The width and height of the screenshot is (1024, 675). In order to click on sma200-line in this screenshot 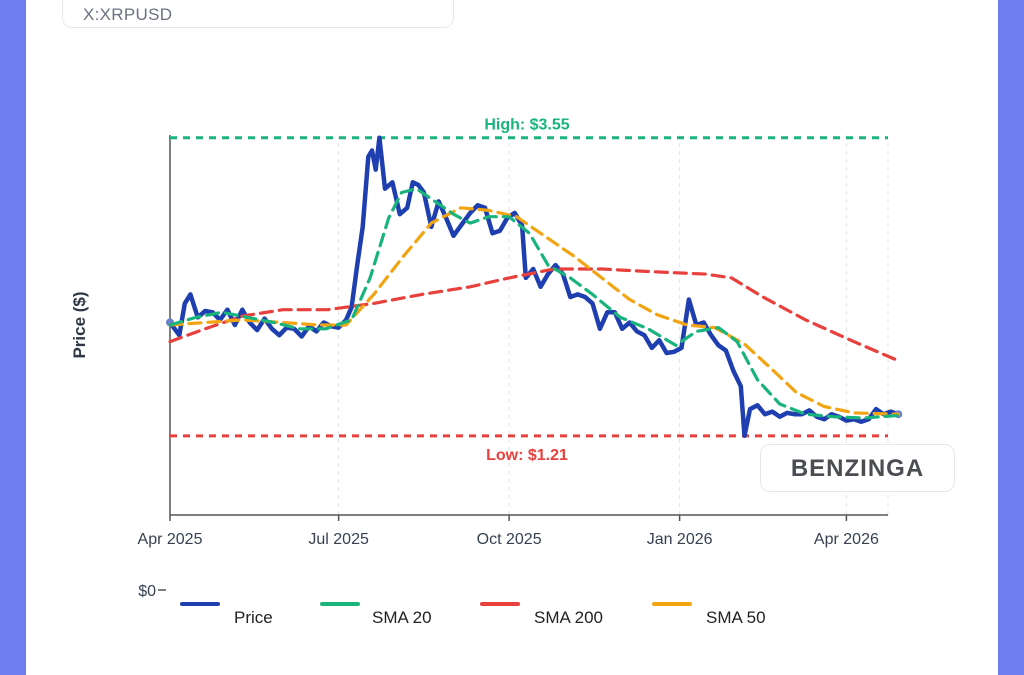, I will do `click(534, 315)`.